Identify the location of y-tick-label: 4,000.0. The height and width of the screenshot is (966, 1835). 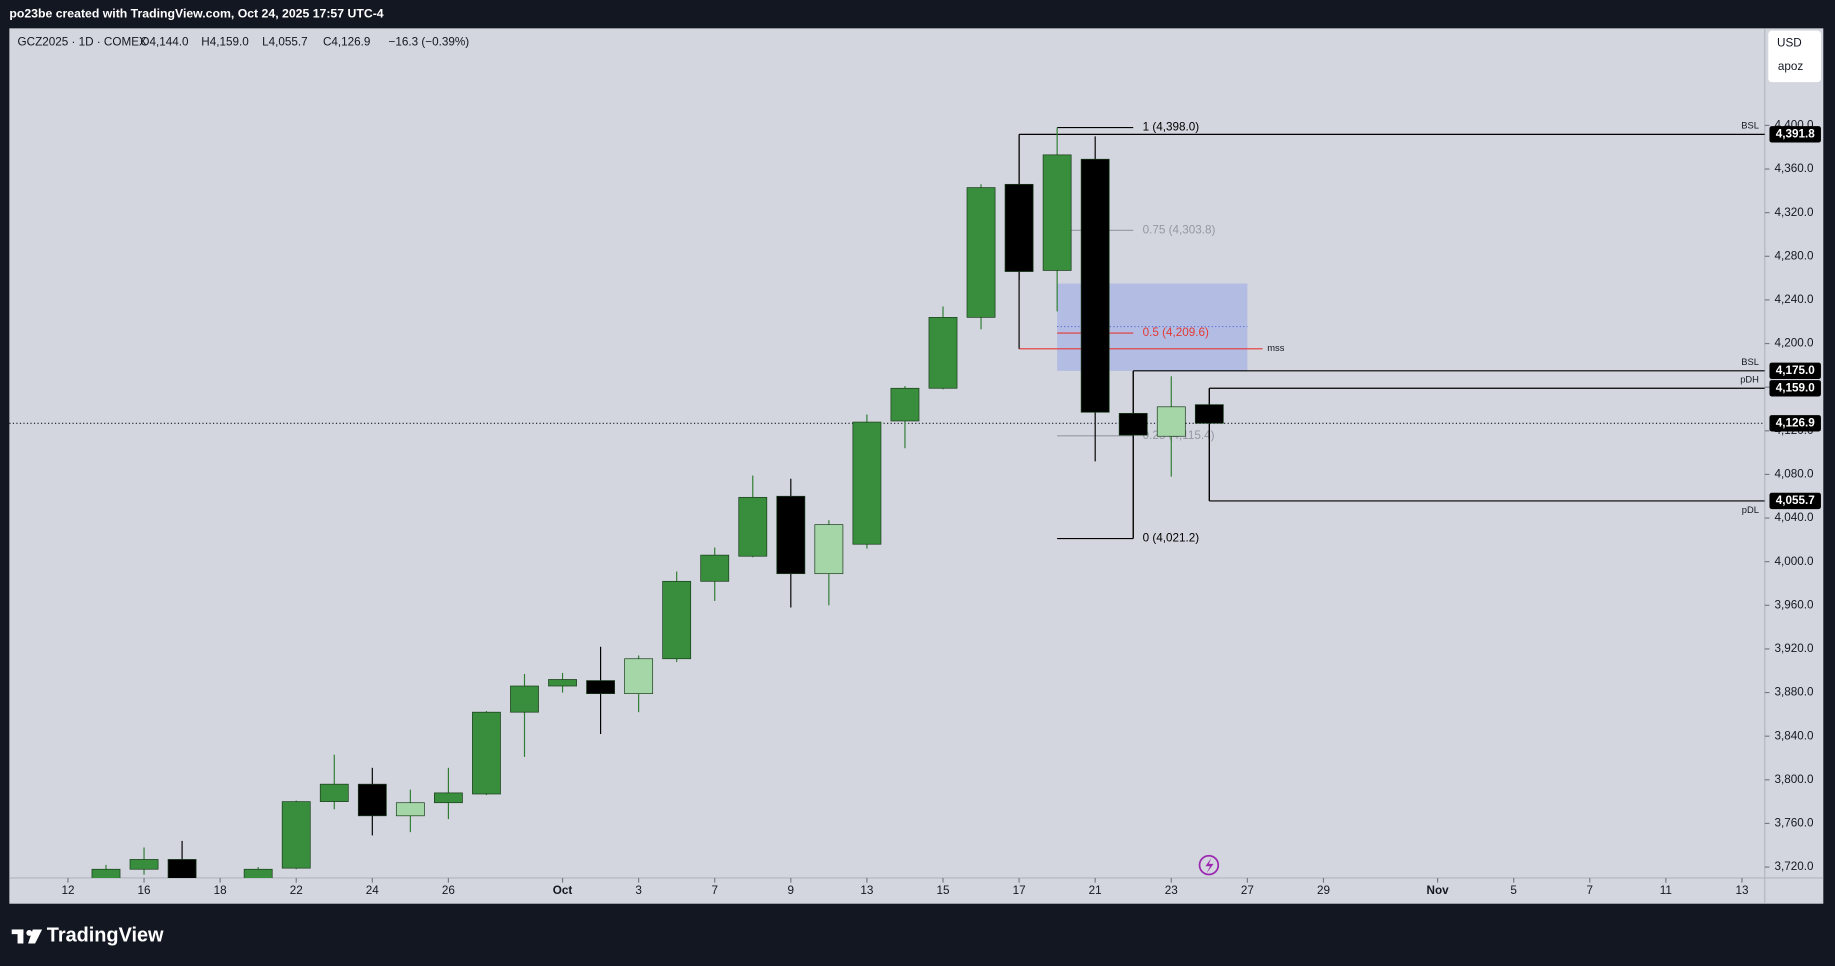
(1794, 561).